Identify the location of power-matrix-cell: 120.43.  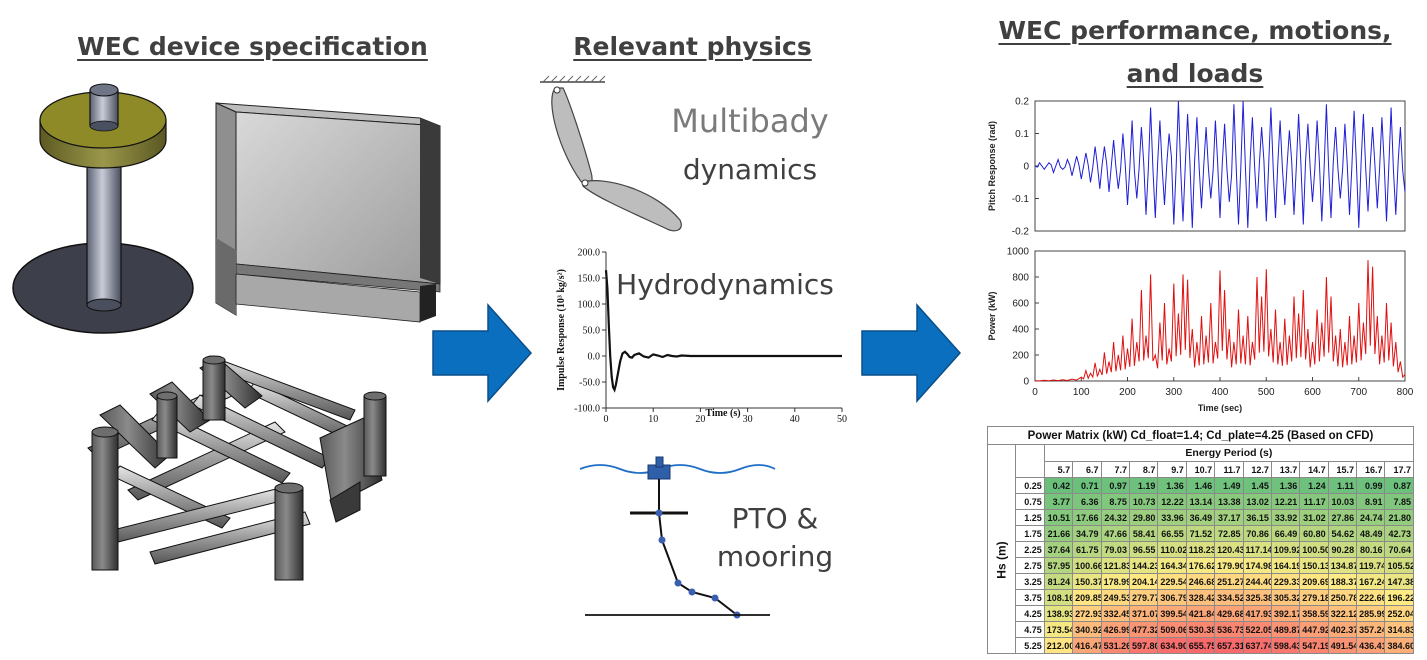
(1229, 549).